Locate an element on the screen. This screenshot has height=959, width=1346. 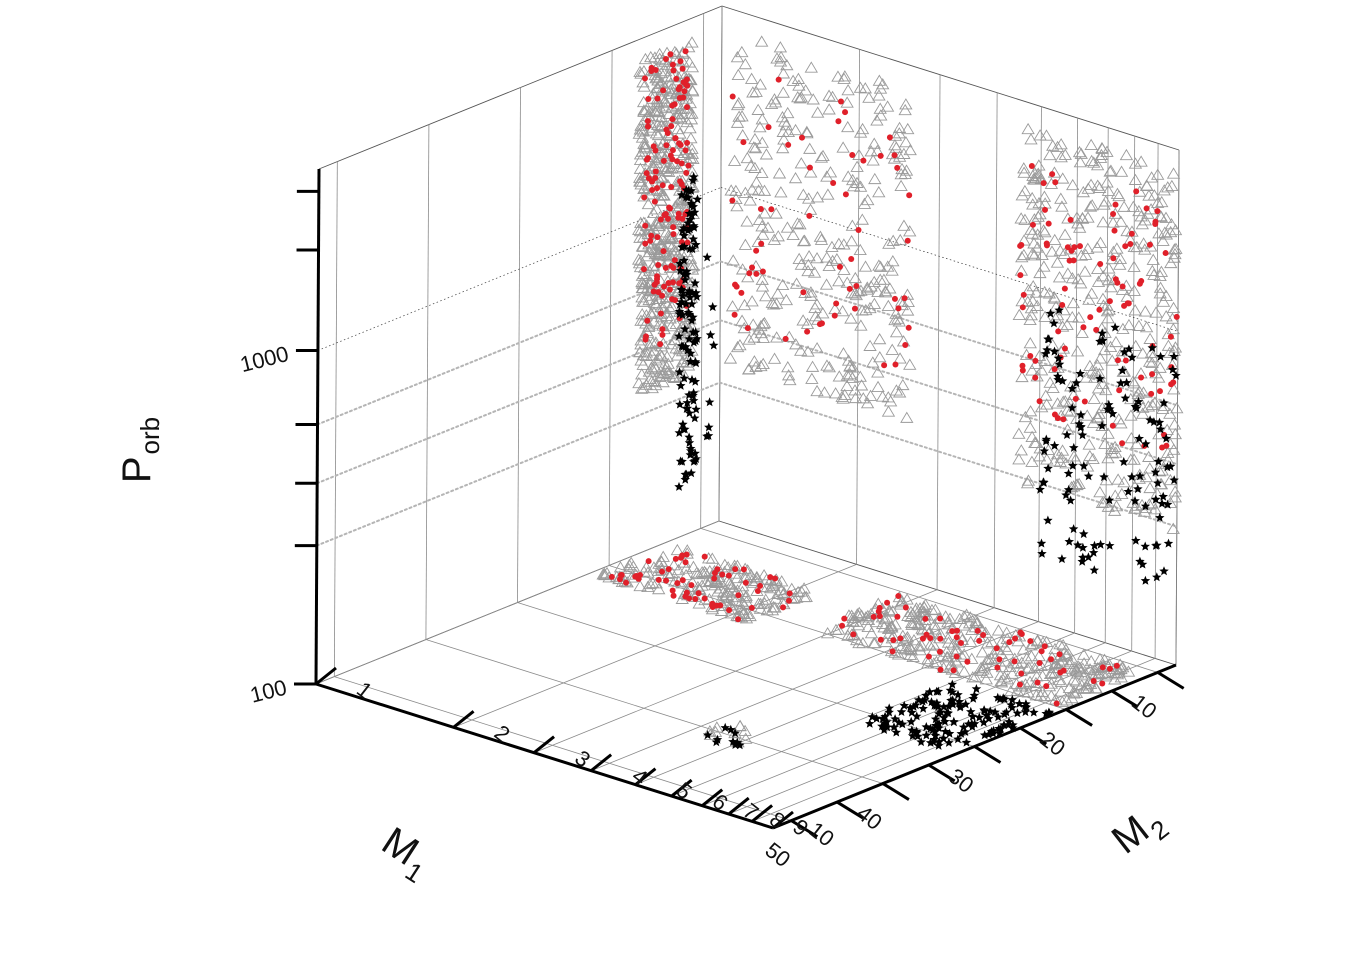
x-minor-tick is located at coordinates (1033, 736).